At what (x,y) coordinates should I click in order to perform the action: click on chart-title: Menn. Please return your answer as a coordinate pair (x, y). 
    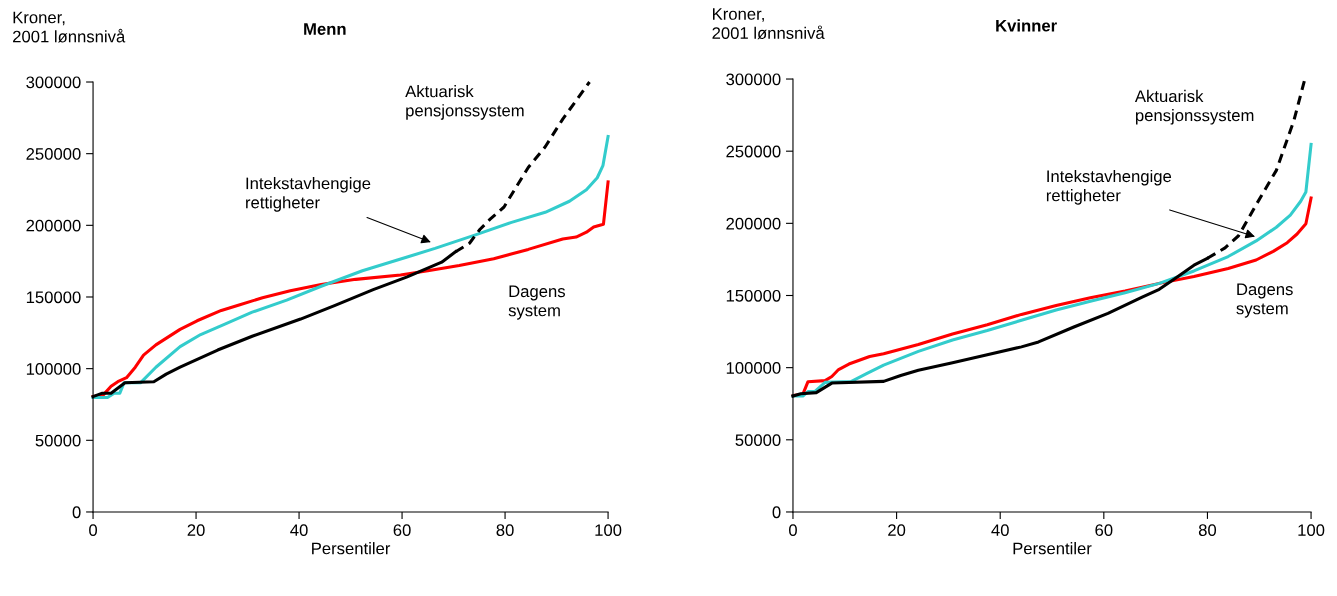
    Looking at the image, I should click on (325, 29).